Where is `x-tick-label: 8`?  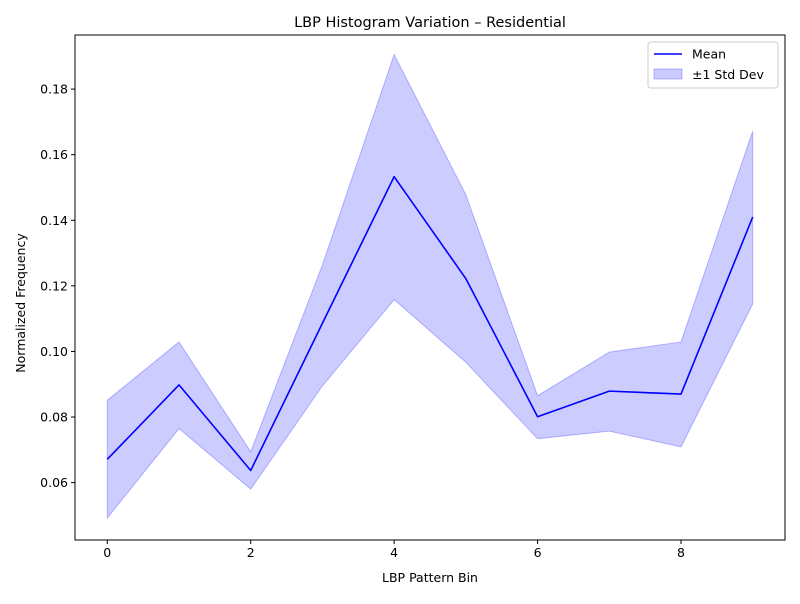
x-tick-label: 8 is located at coordinates (681, 552).